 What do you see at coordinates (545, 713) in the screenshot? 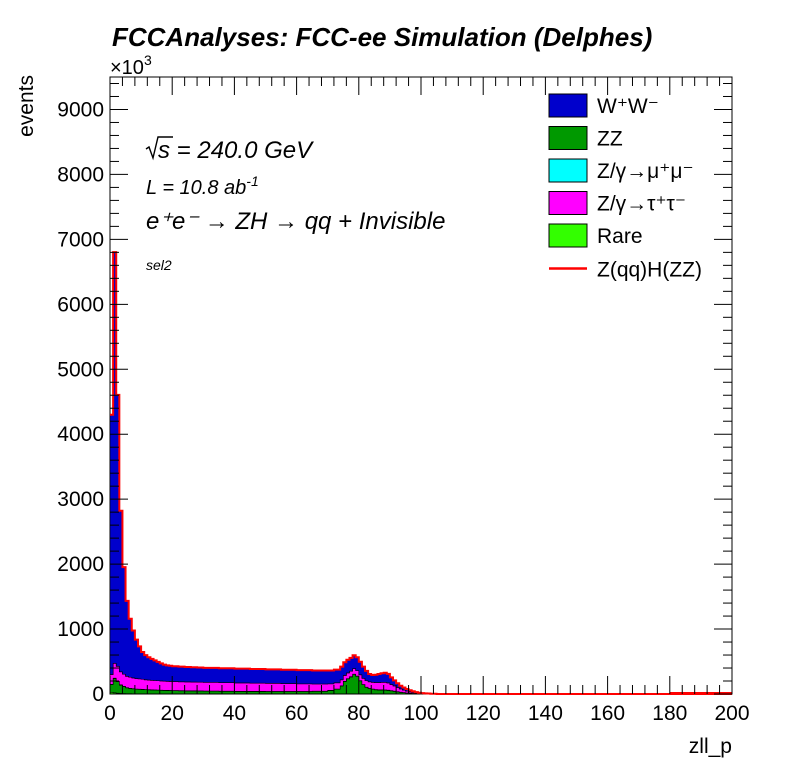
I see `x-tick-label: 140` at bounding box center [545, 713].